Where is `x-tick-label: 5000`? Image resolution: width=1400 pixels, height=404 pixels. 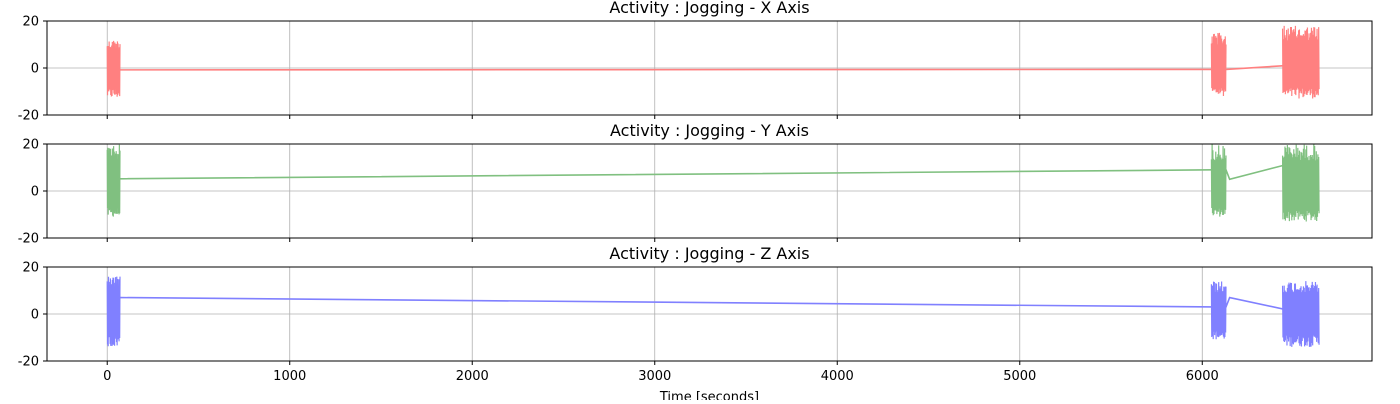
x-tick-label: 5000 is located at coordinates (1019, 376).